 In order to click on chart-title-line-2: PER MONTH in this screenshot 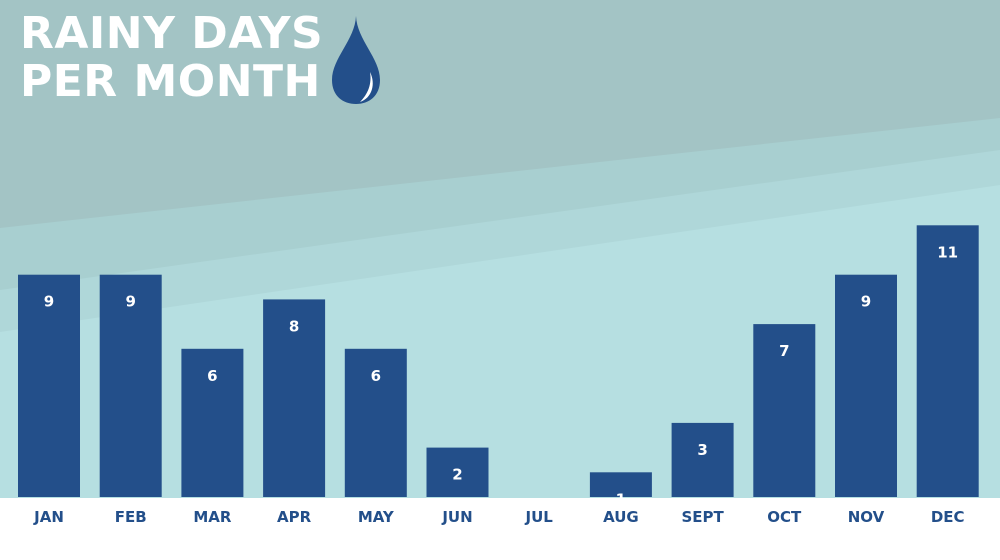, I will do `click(170, 81)`.